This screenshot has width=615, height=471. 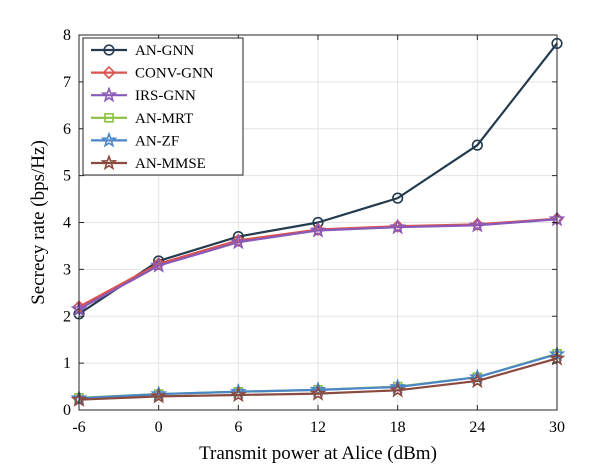 What do you see at coordinates (67, 223) in the screenshot?
I see `y-tick-label: 4` at bounding box center [67, 223].